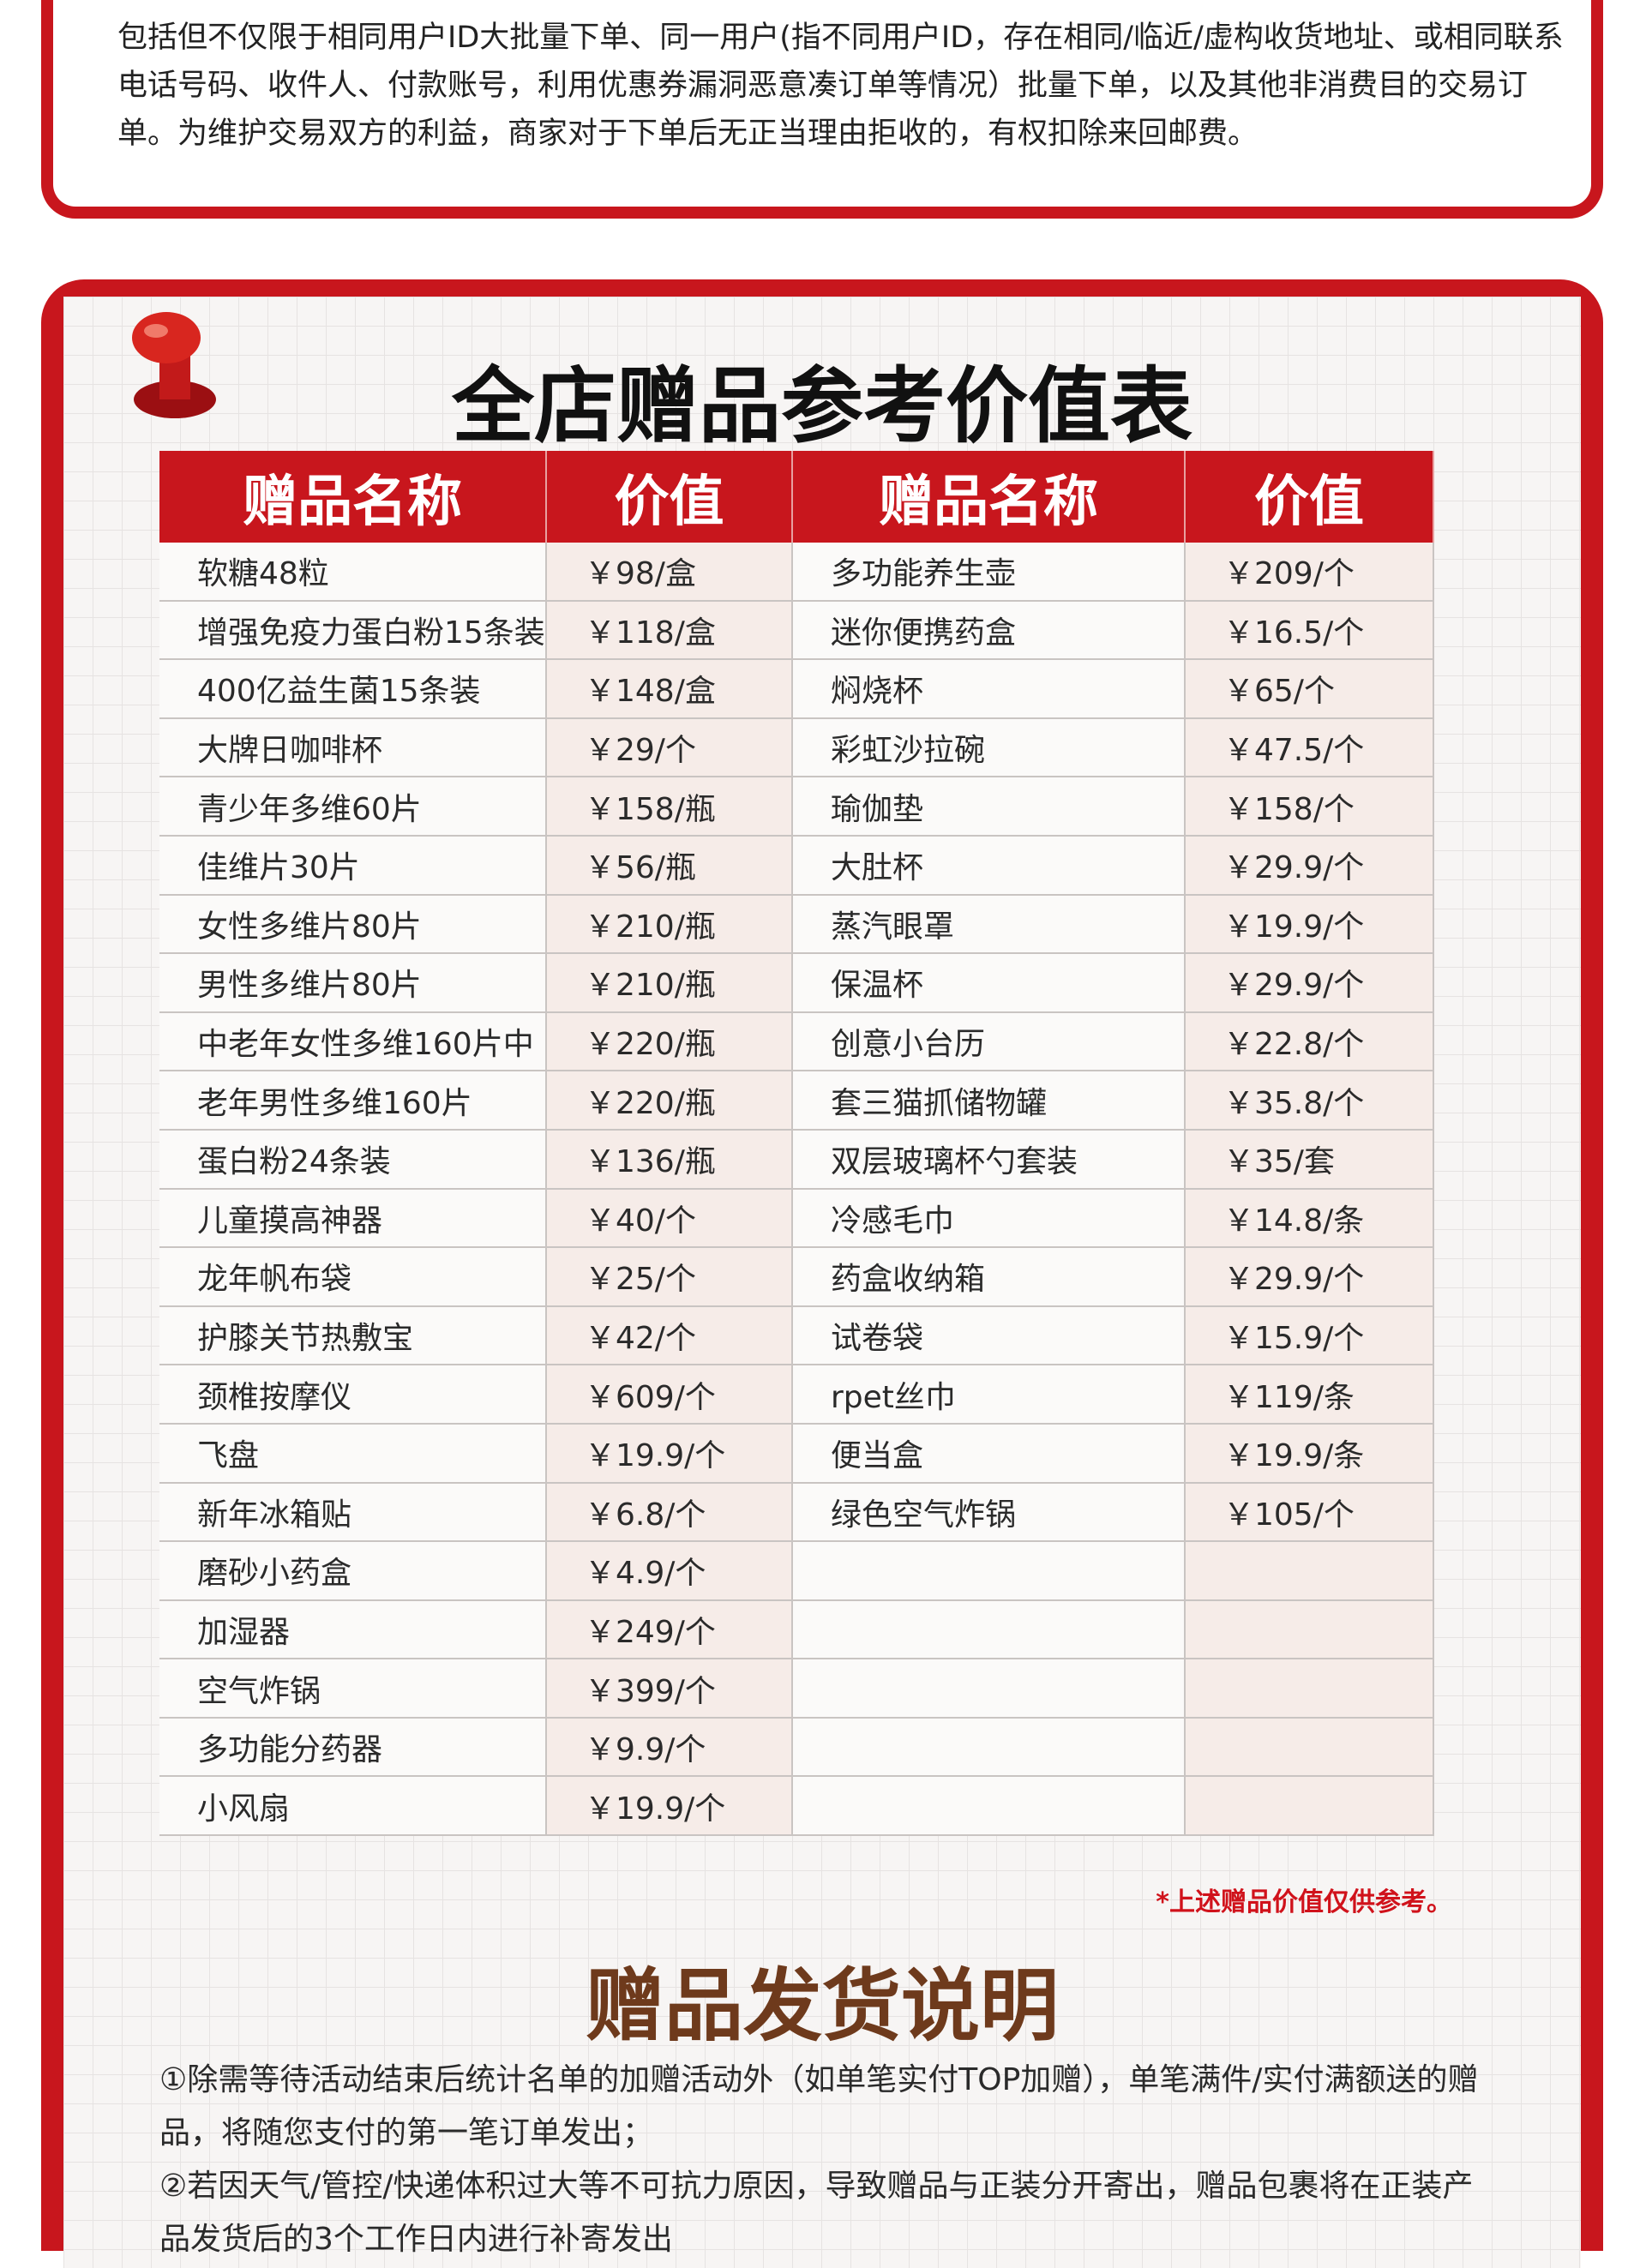 The image size is (1646, 2268). I want to click on shipping-title: 赠品发货说明, so click(822, 2006).